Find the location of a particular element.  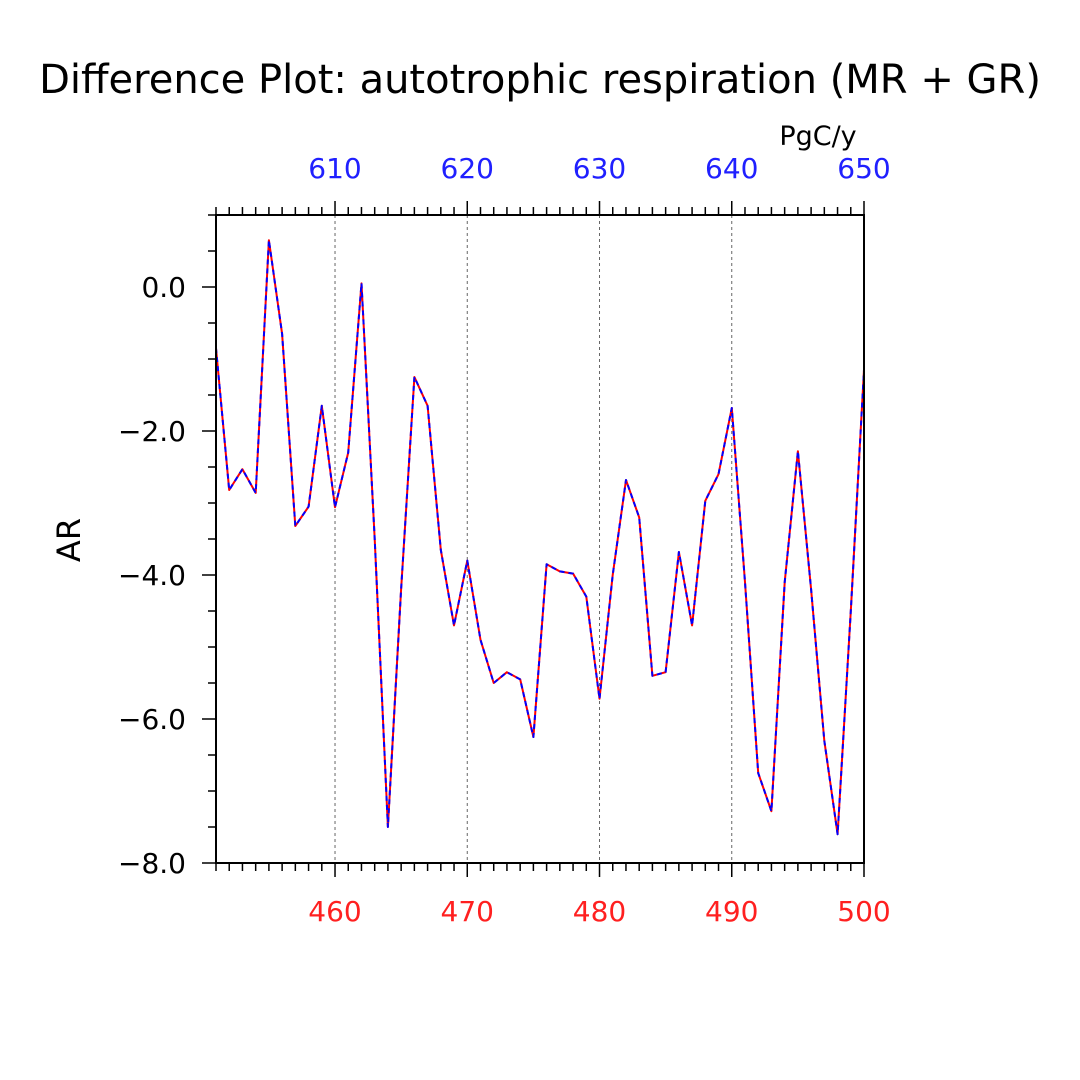

top-x-tick-label: 620 is located at coordinates (467, 168).